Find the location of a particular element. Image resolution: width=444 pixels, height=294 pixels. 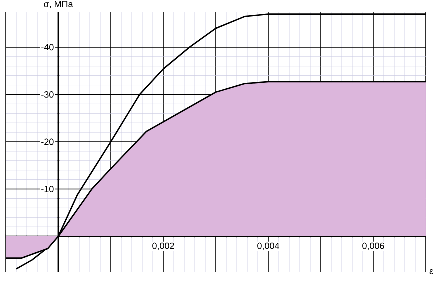

x-tick-label: 0,004 is located at coordinates (269, 246).